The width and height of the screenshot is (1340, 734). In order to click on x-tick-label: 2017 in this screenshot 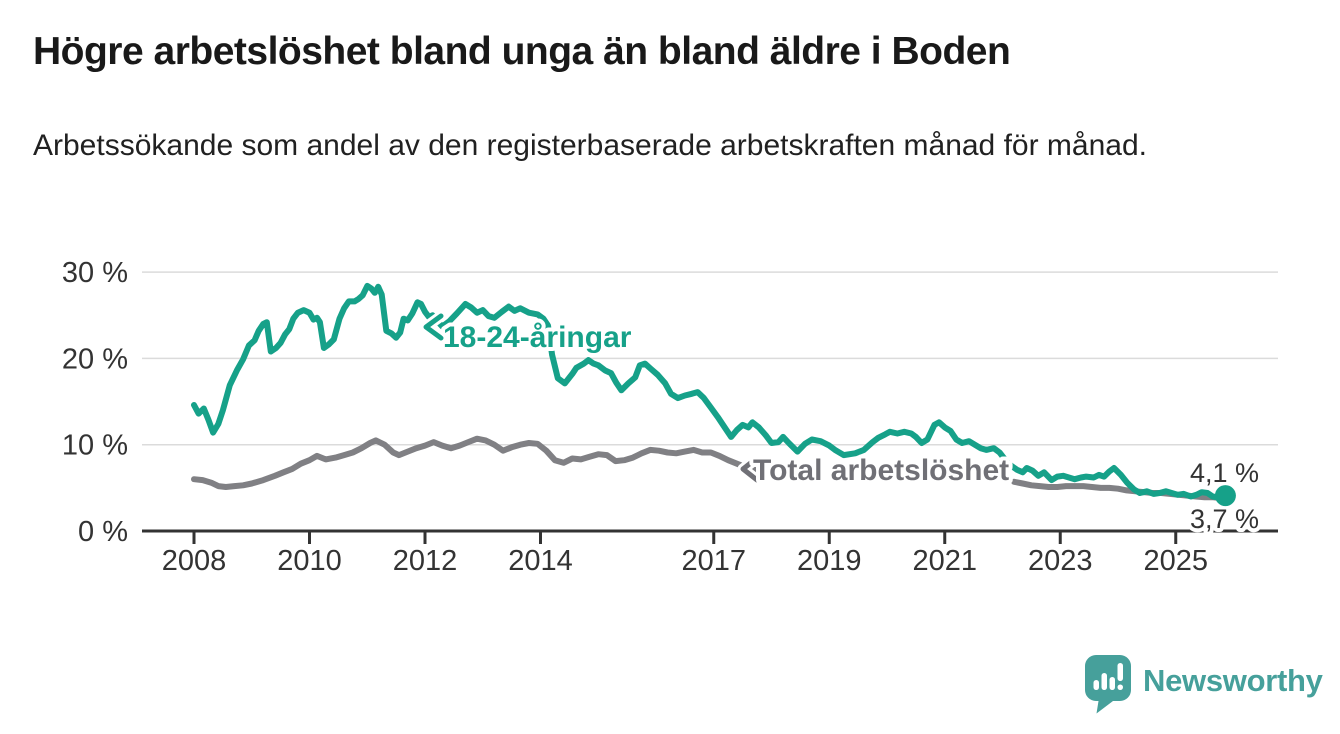, I will do `click(713, 561)`.